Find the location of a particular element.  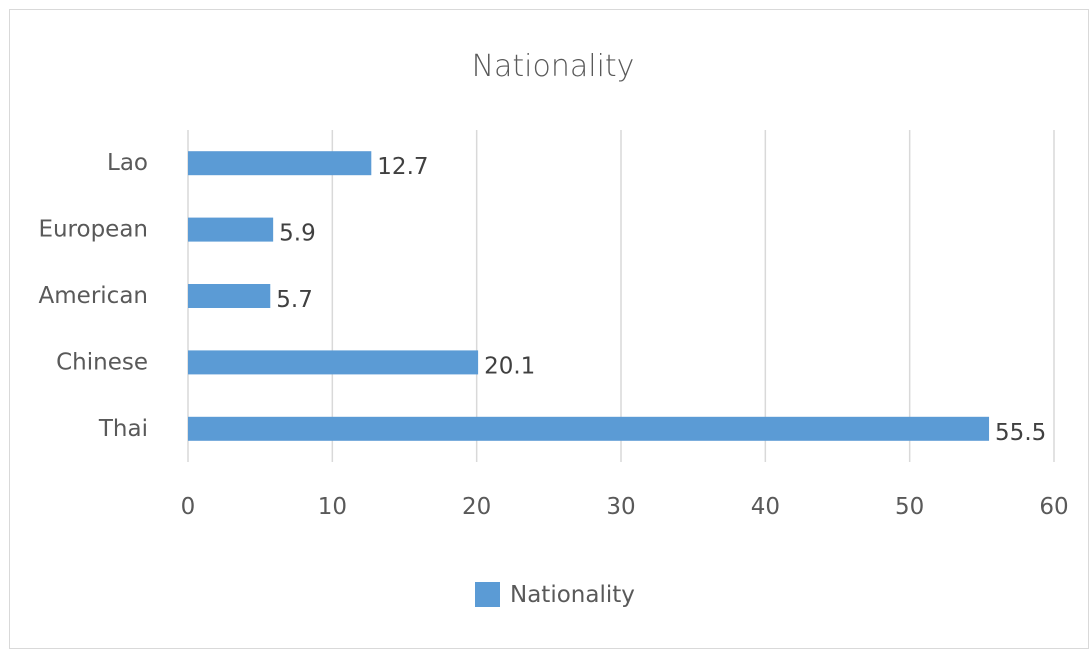

category-label: Thai is located at coordinates (123, 429).